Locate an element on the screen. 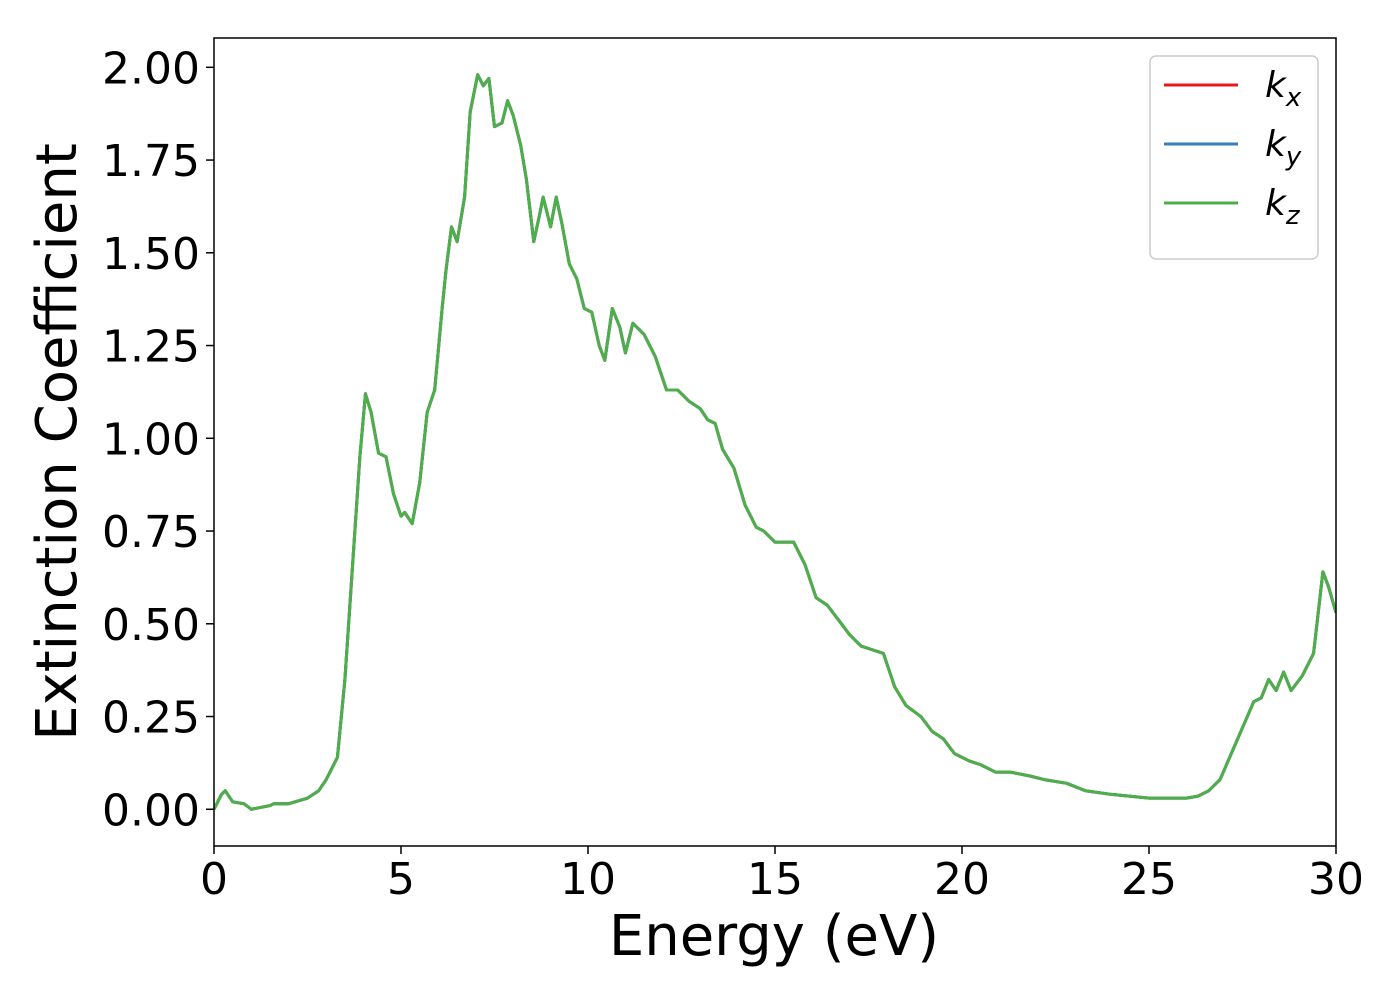 The width and height of the screenshot is (1400, 1000). y-axis-label: Extinction Coefficient is located at coordinates (57, 442).